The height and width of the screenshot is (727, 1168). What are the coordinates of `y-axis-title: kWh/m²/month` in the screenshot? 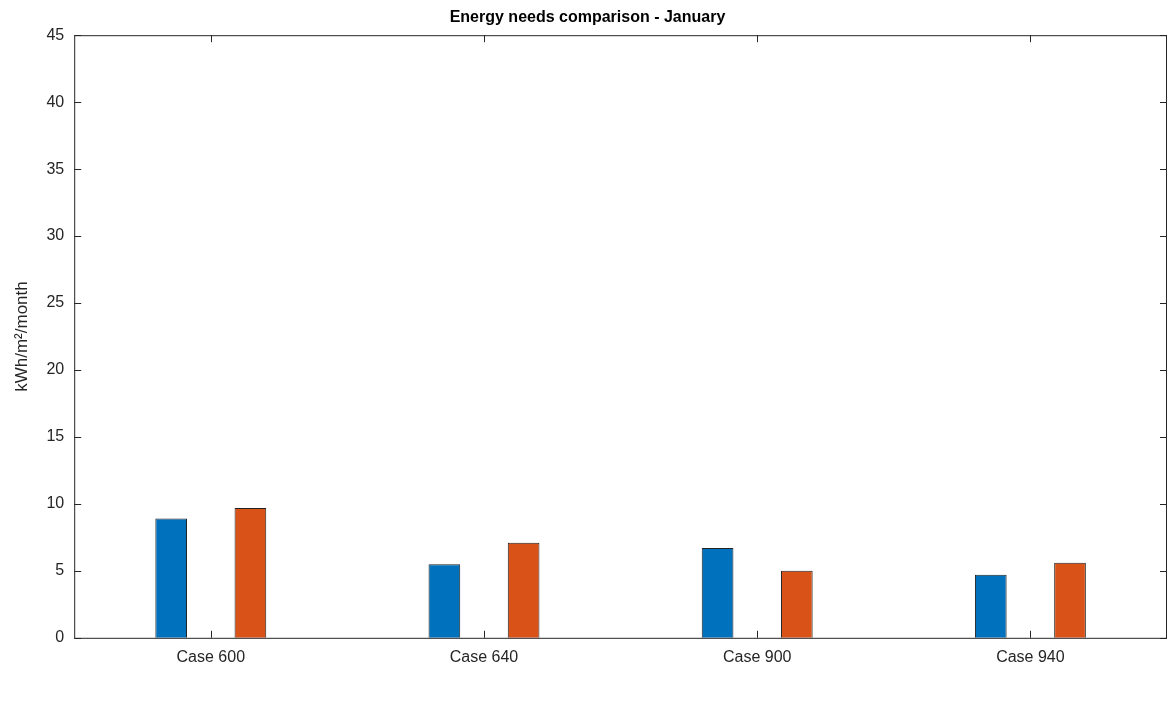 It's located at (21, 336).